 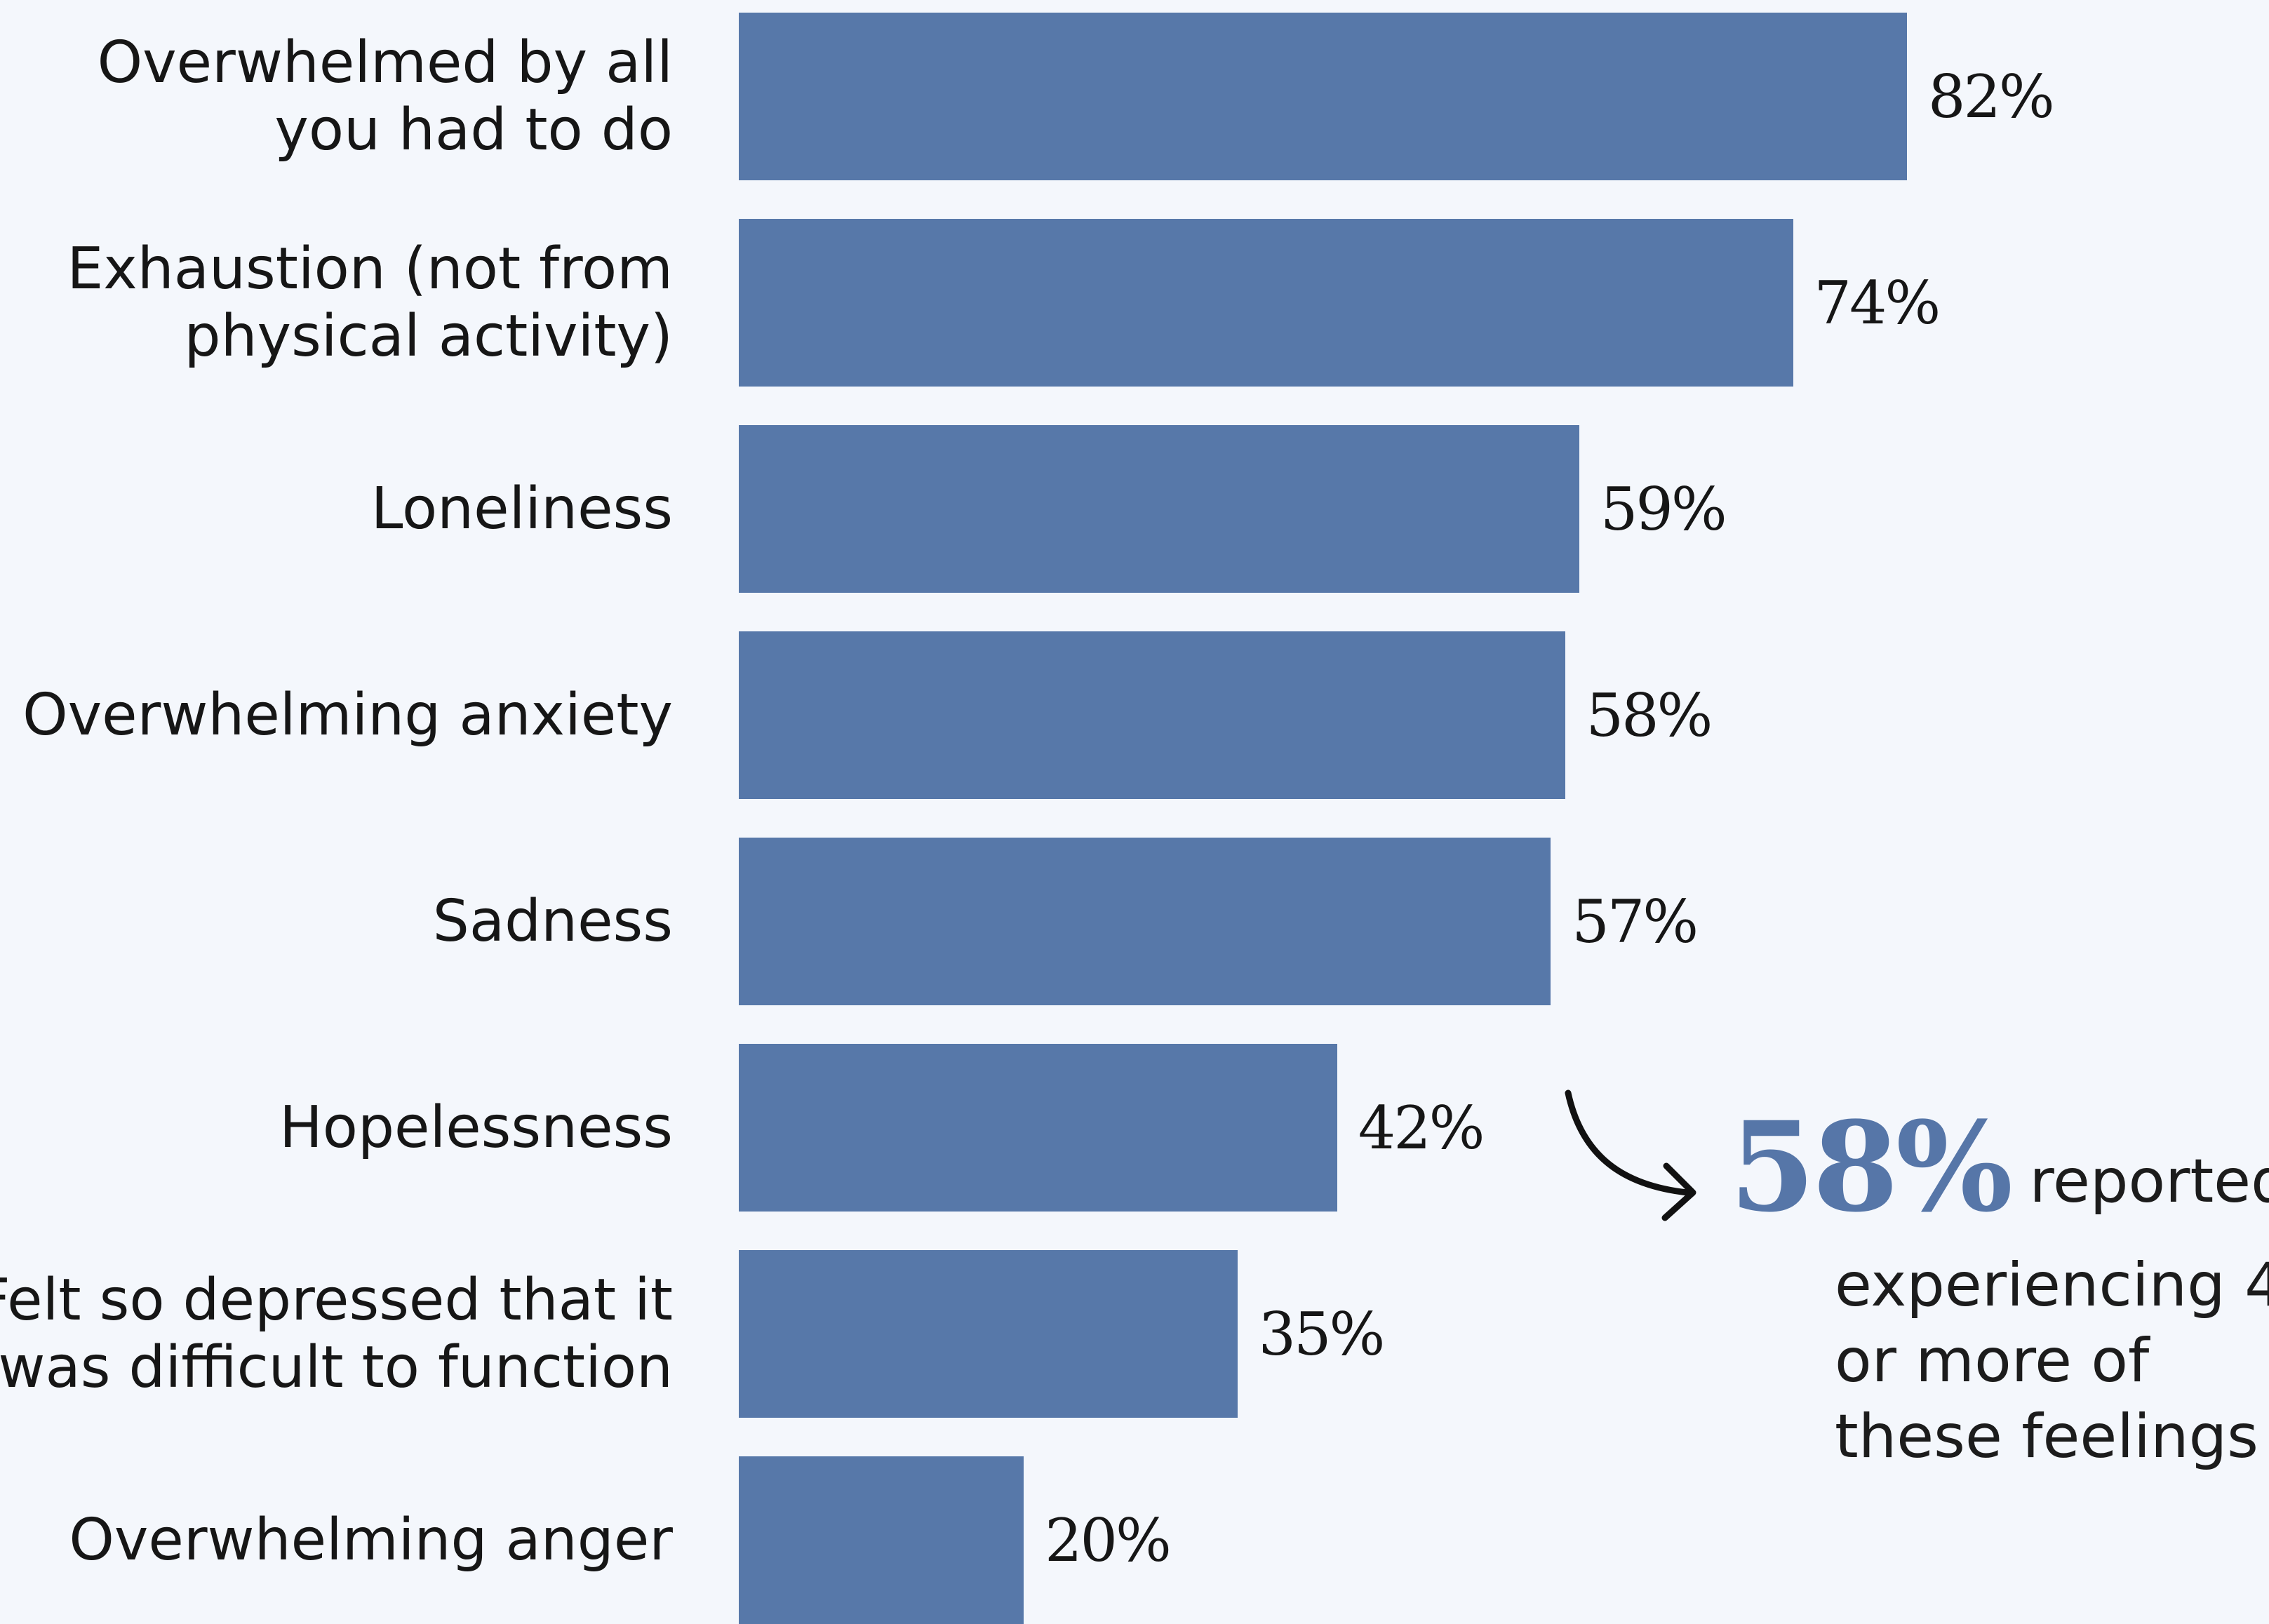 I want to click on value-label: 35%, so click(x=1321, y=1334).